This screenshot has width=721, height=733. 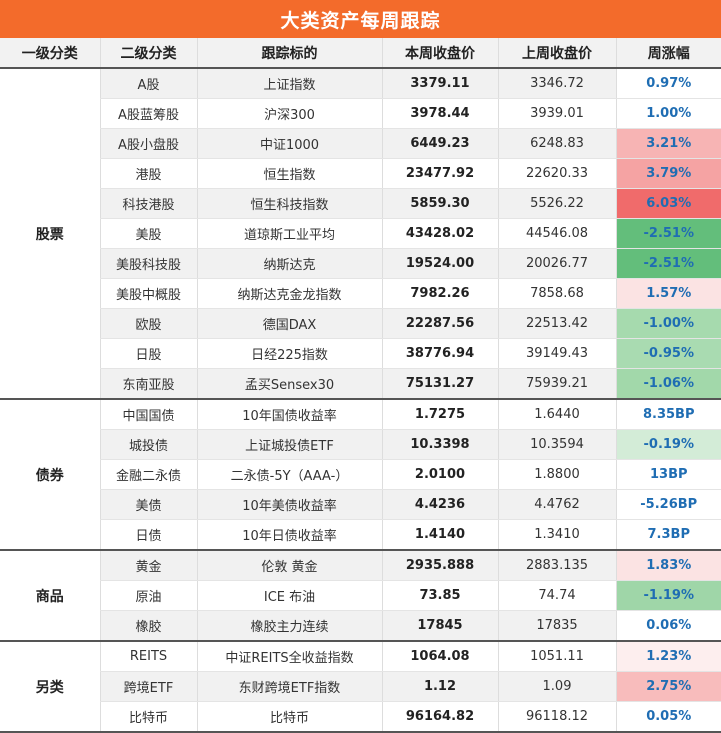 I want to click on tracking-target-cell: 二永债-5Y（AAA-）, so click(x=289, y=474).